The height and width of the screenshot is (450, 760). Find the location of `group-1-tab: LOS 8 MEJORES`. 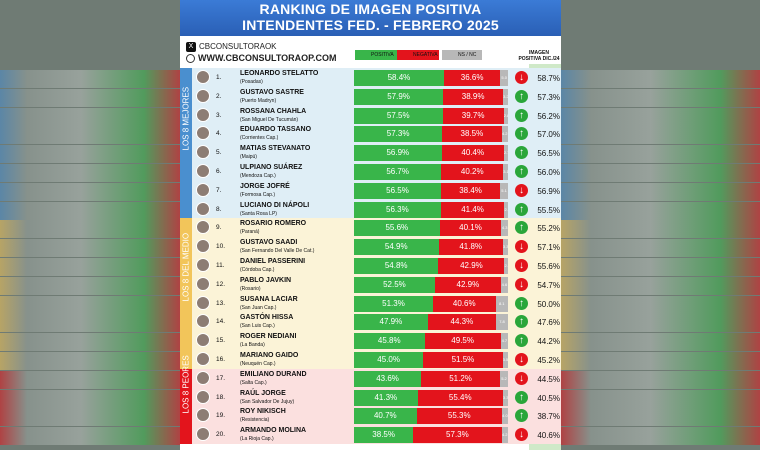

group-1-tab: LOS 8 MEJORES is located at coordinates (186, 143).